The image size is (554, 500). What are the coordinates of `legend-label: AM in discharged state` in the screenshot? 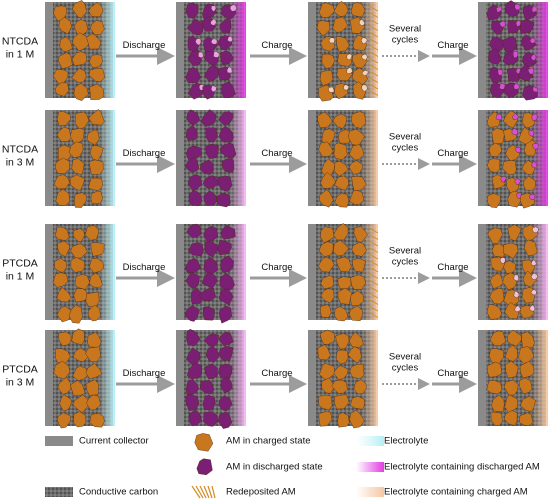 It's located at (274, 467).